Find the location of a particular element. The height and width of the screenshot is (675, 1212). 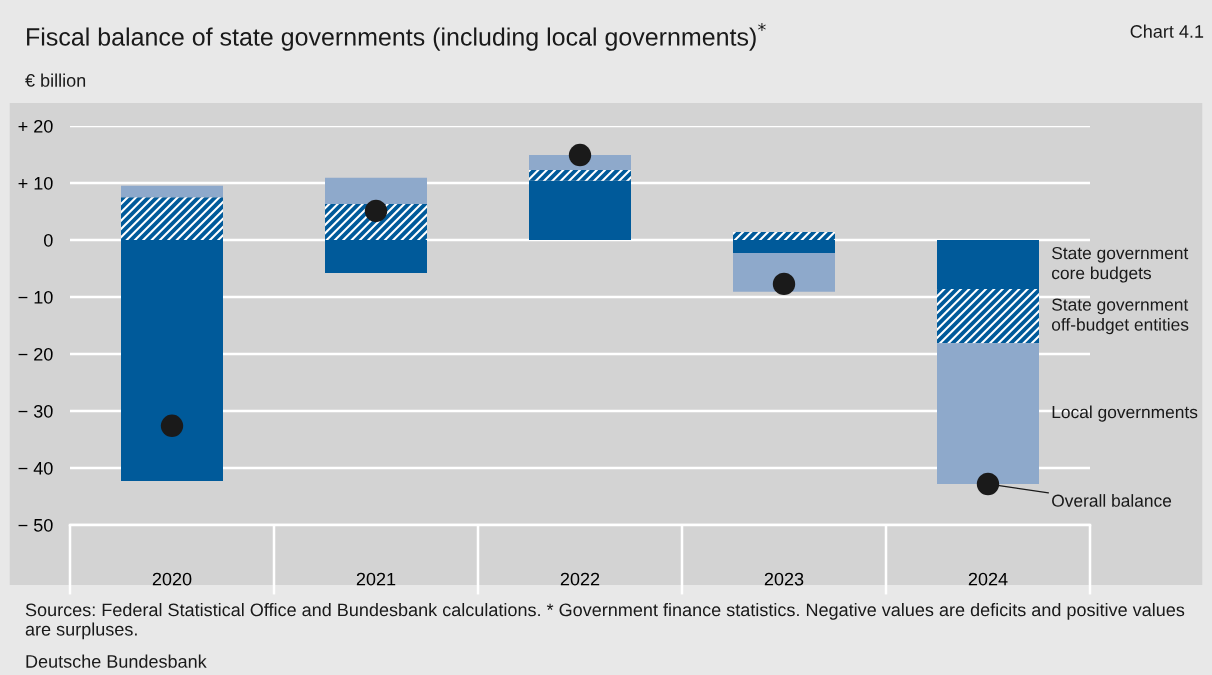

y-tick-label: − 20 is located at coordinates (35, 354).